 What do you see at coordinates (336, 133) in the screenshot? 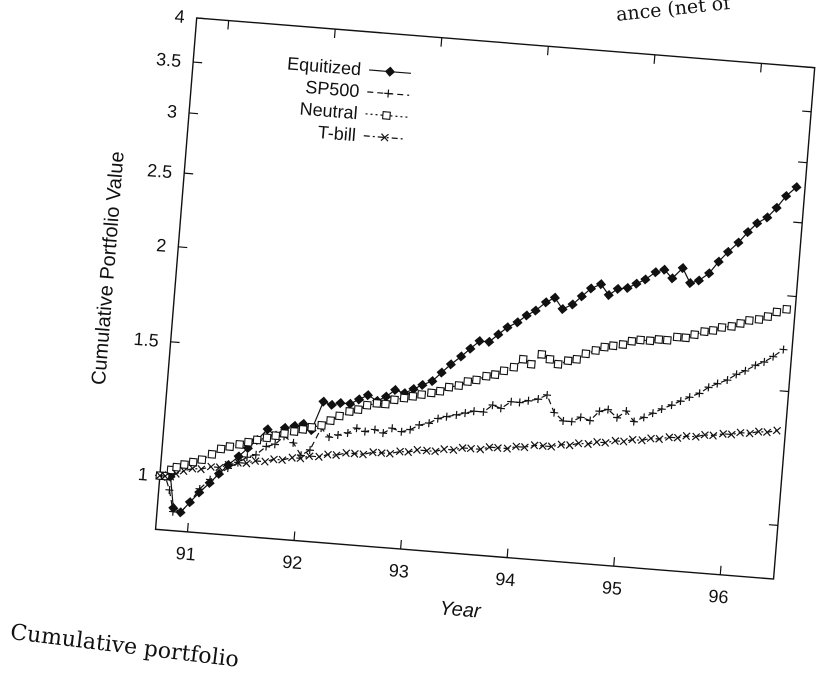
I see `legend-label-tbill: T-bill` at bounding box center [336, 133].